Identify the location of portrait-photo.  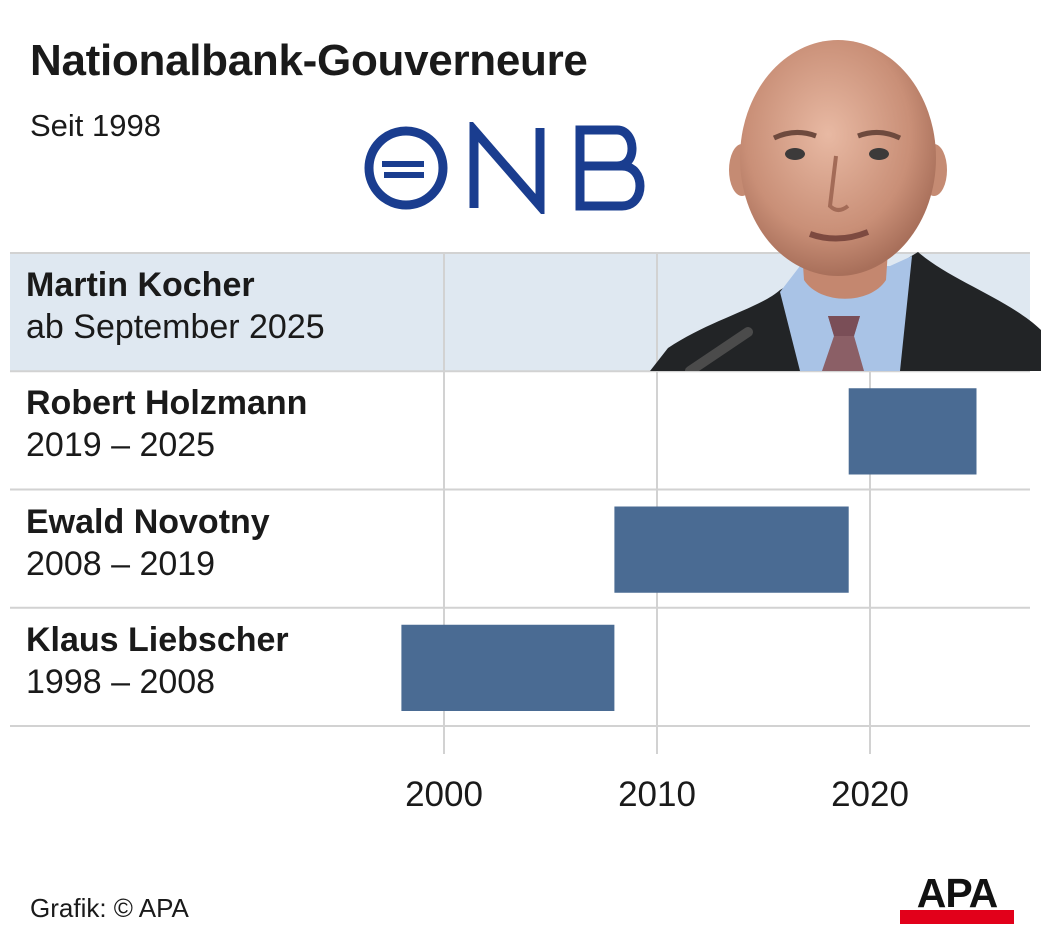
(845, 205).